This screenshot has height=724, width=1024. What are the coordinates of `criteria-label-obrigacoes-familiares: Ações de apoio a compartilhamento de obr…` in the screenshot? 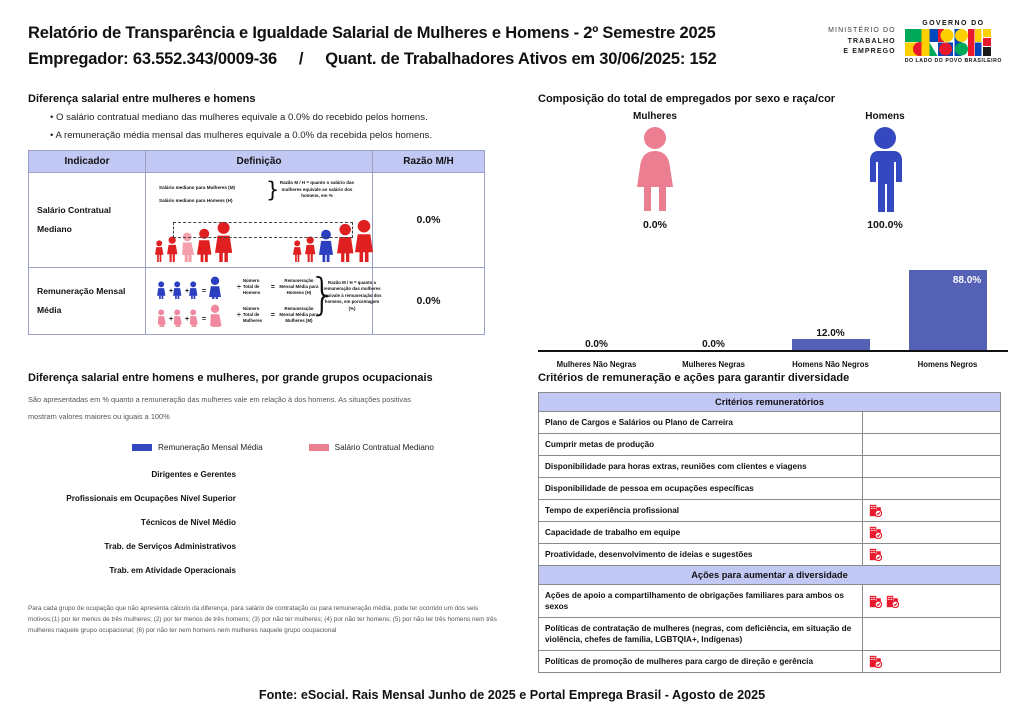 It's located at (700, 601).